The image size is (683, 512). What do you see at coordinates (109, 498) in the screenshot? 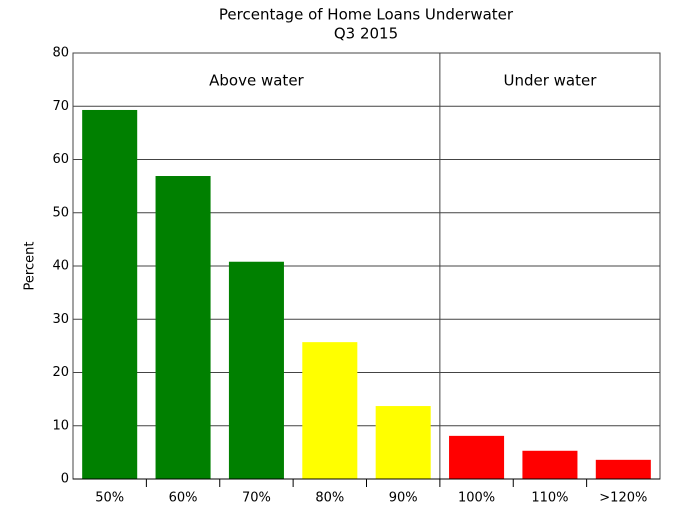
I see `x-tick-label: 50%` at bounding box center [109, 498].